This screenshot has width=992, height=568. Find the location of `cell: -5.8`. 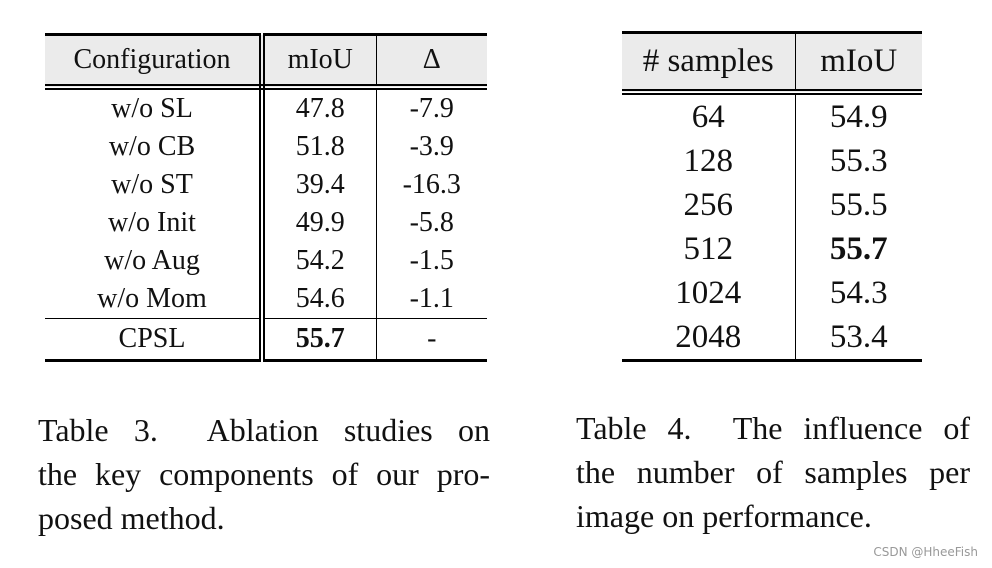

cell: -5.8 is located at coordinates (431, 222).